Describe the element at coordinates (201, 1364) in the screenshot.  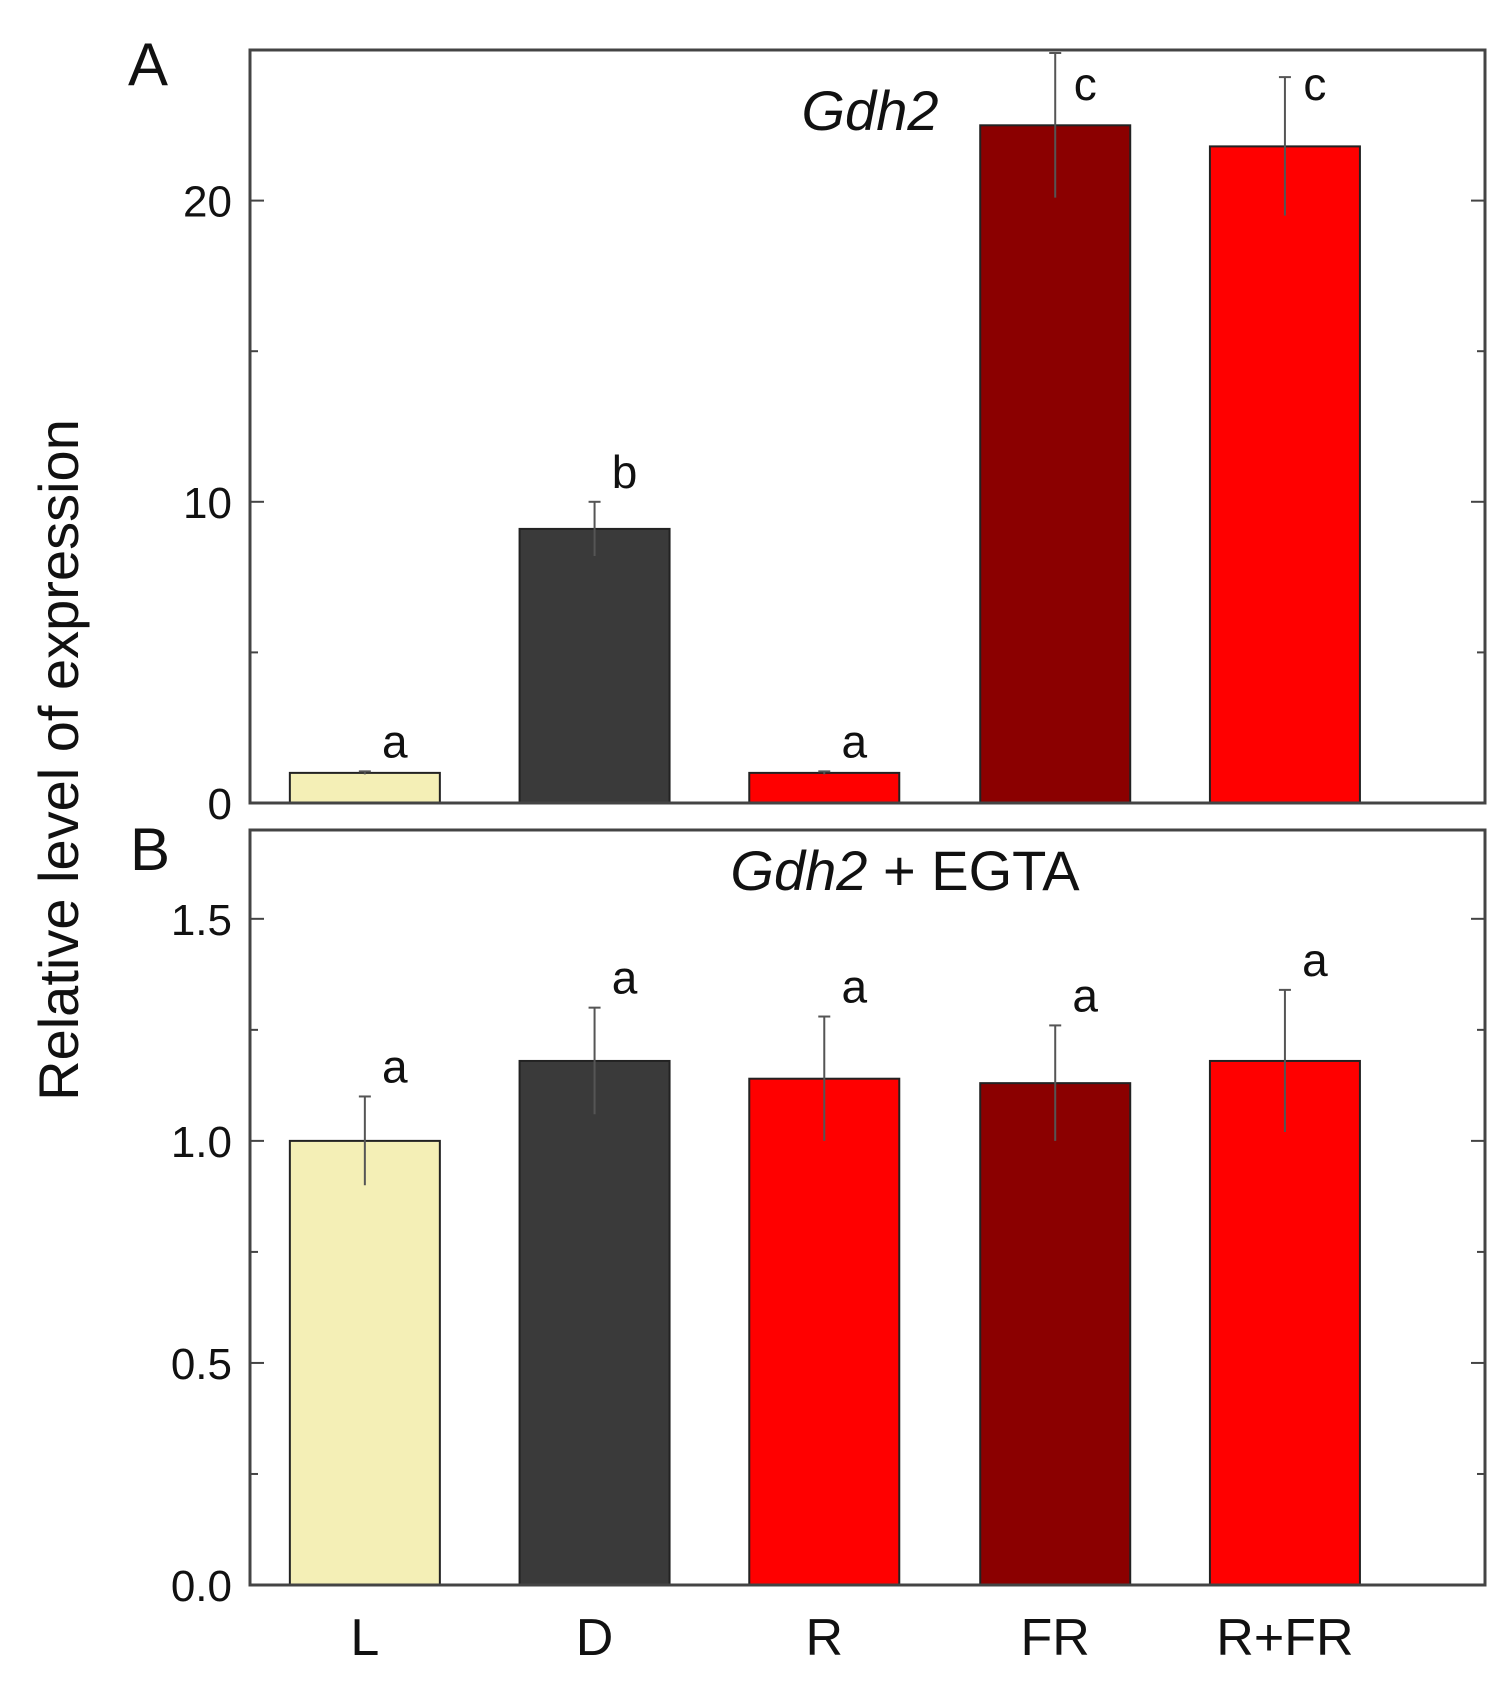
I see `y-tick-label: 0.5` at that location.